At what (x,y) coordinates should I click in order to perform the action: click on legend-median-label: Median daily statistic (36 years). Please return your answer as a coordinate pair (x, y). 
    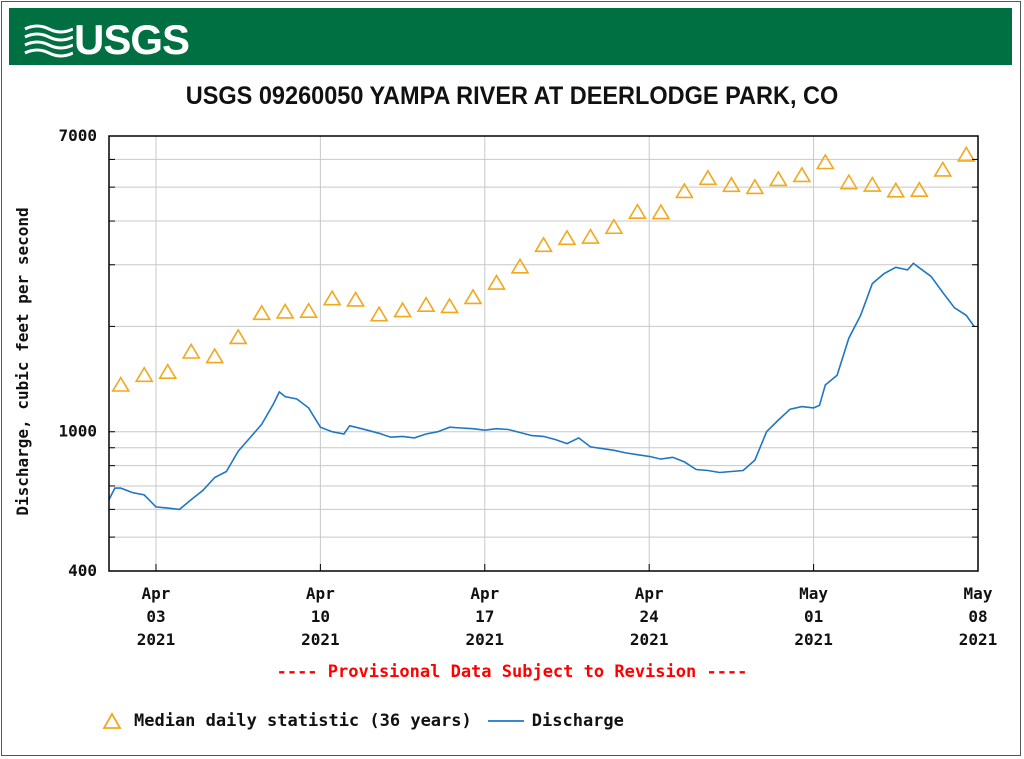
    Looking at the image, I should click on (303, 721).